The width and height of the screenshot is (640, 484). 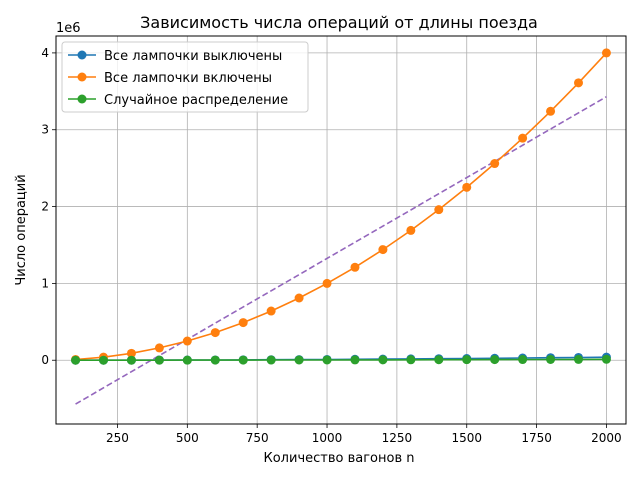 I want to click on x-tick-label: 2000, so click(x=606, y=438).